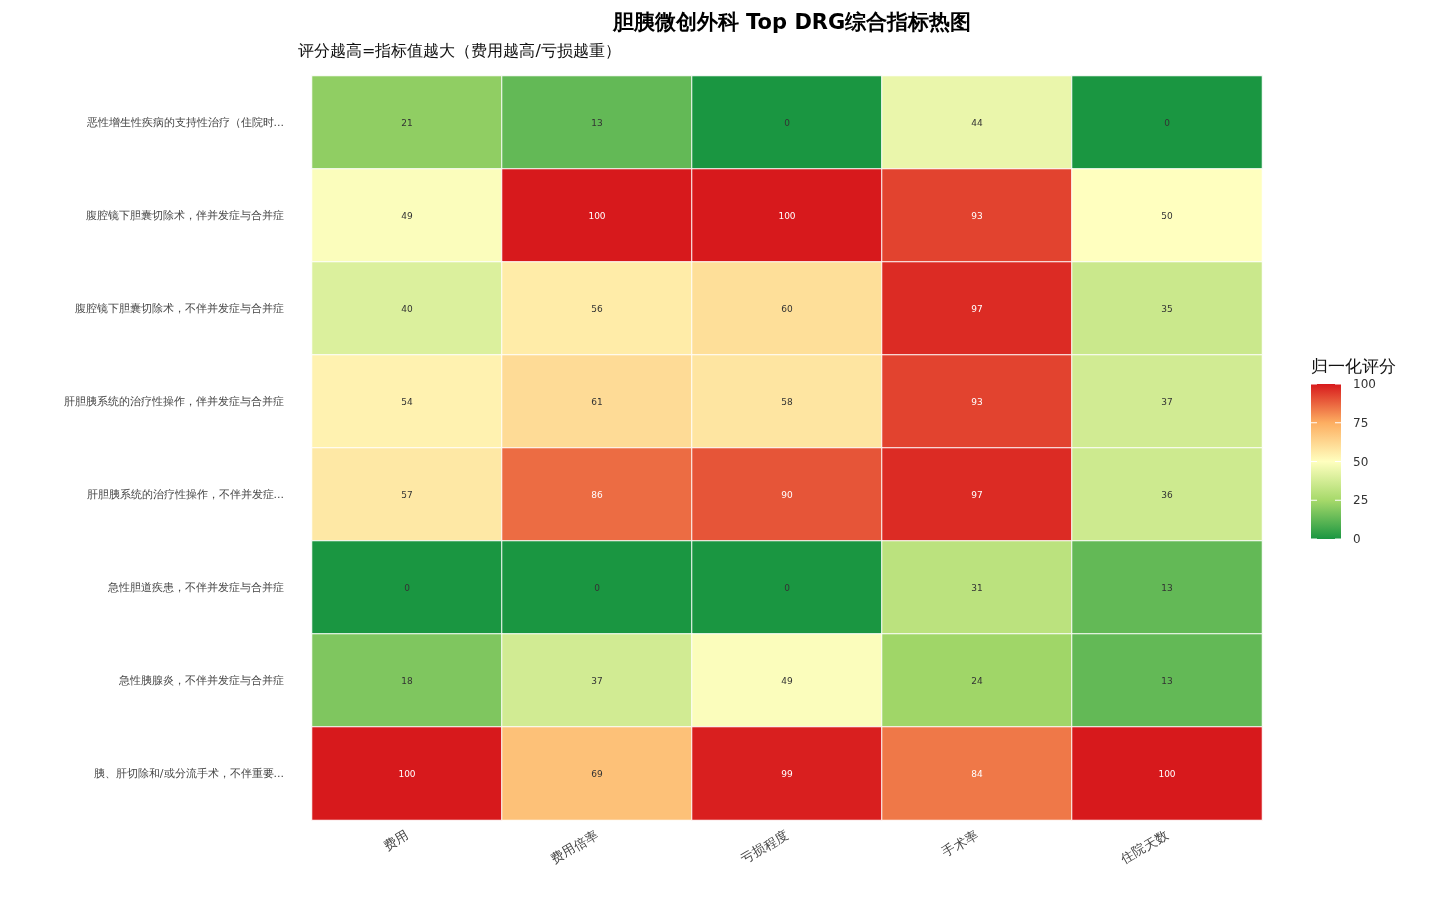  Describe the element at coordinates (185, 215) in the screenshot. I see `y-tick-label: 腹腔镜下胆囊切除术，伴并发症与合并症` at that location.